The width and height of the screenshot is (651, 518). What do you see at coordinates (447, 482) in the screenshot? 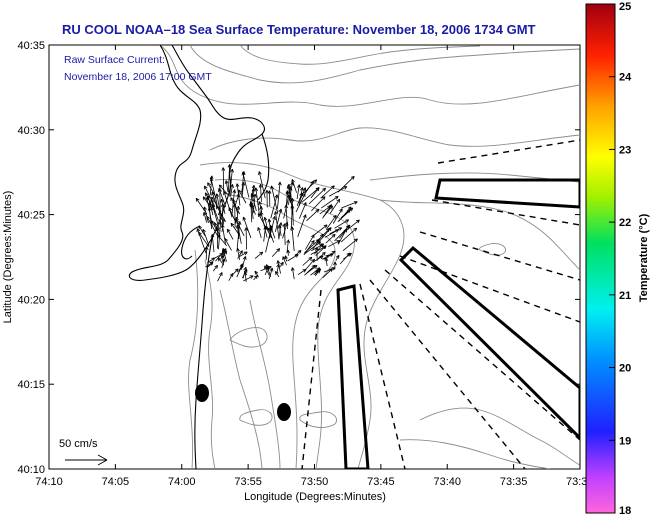
I see `x-tick-label: 73:40` at bounding box center [447, 482].